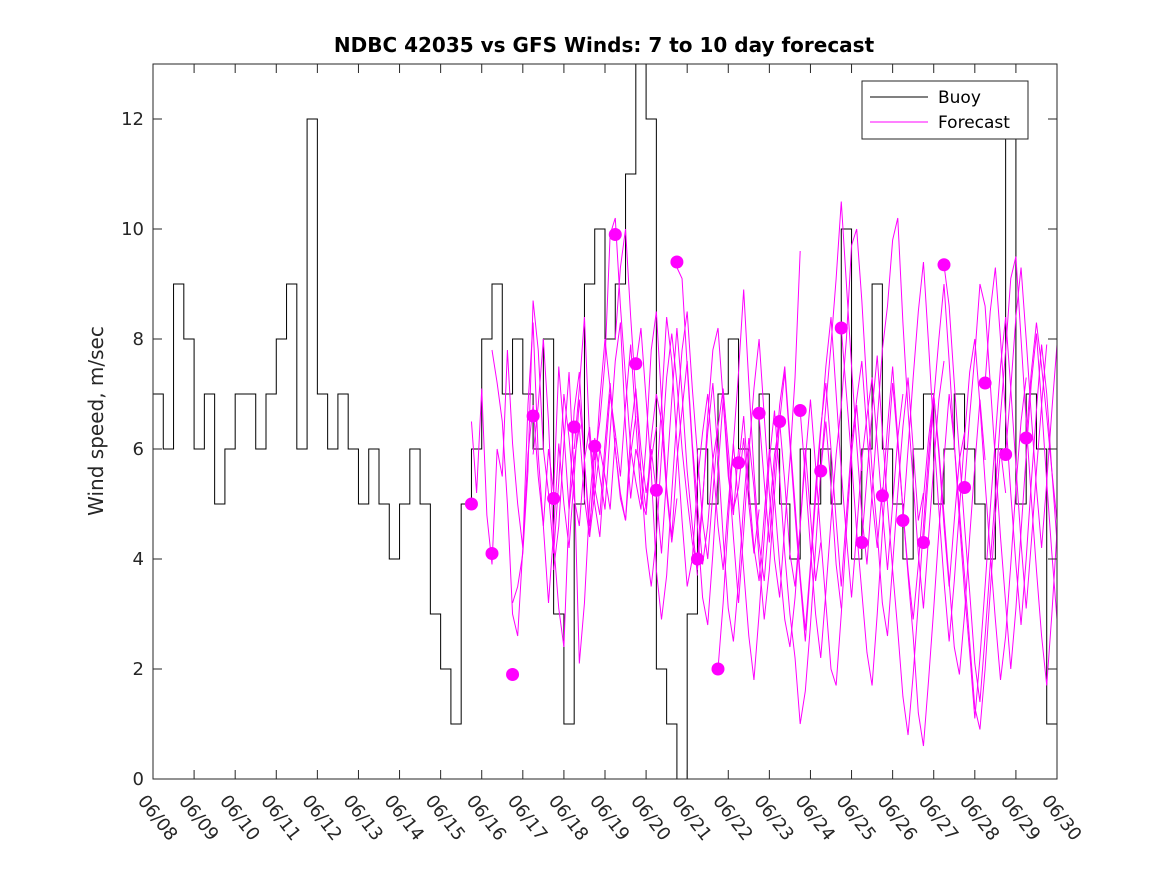 This screenshot has height=875, width=1167. I want to click on y-tick-label: 10, so click(132, 229).